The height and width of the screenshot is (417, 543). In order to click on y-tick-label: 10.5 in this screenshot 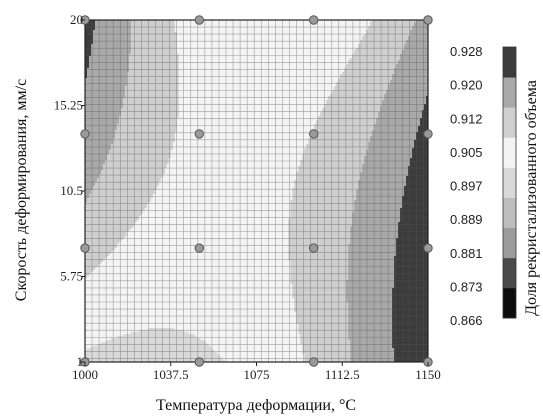, I will do `click(71, 190)`.